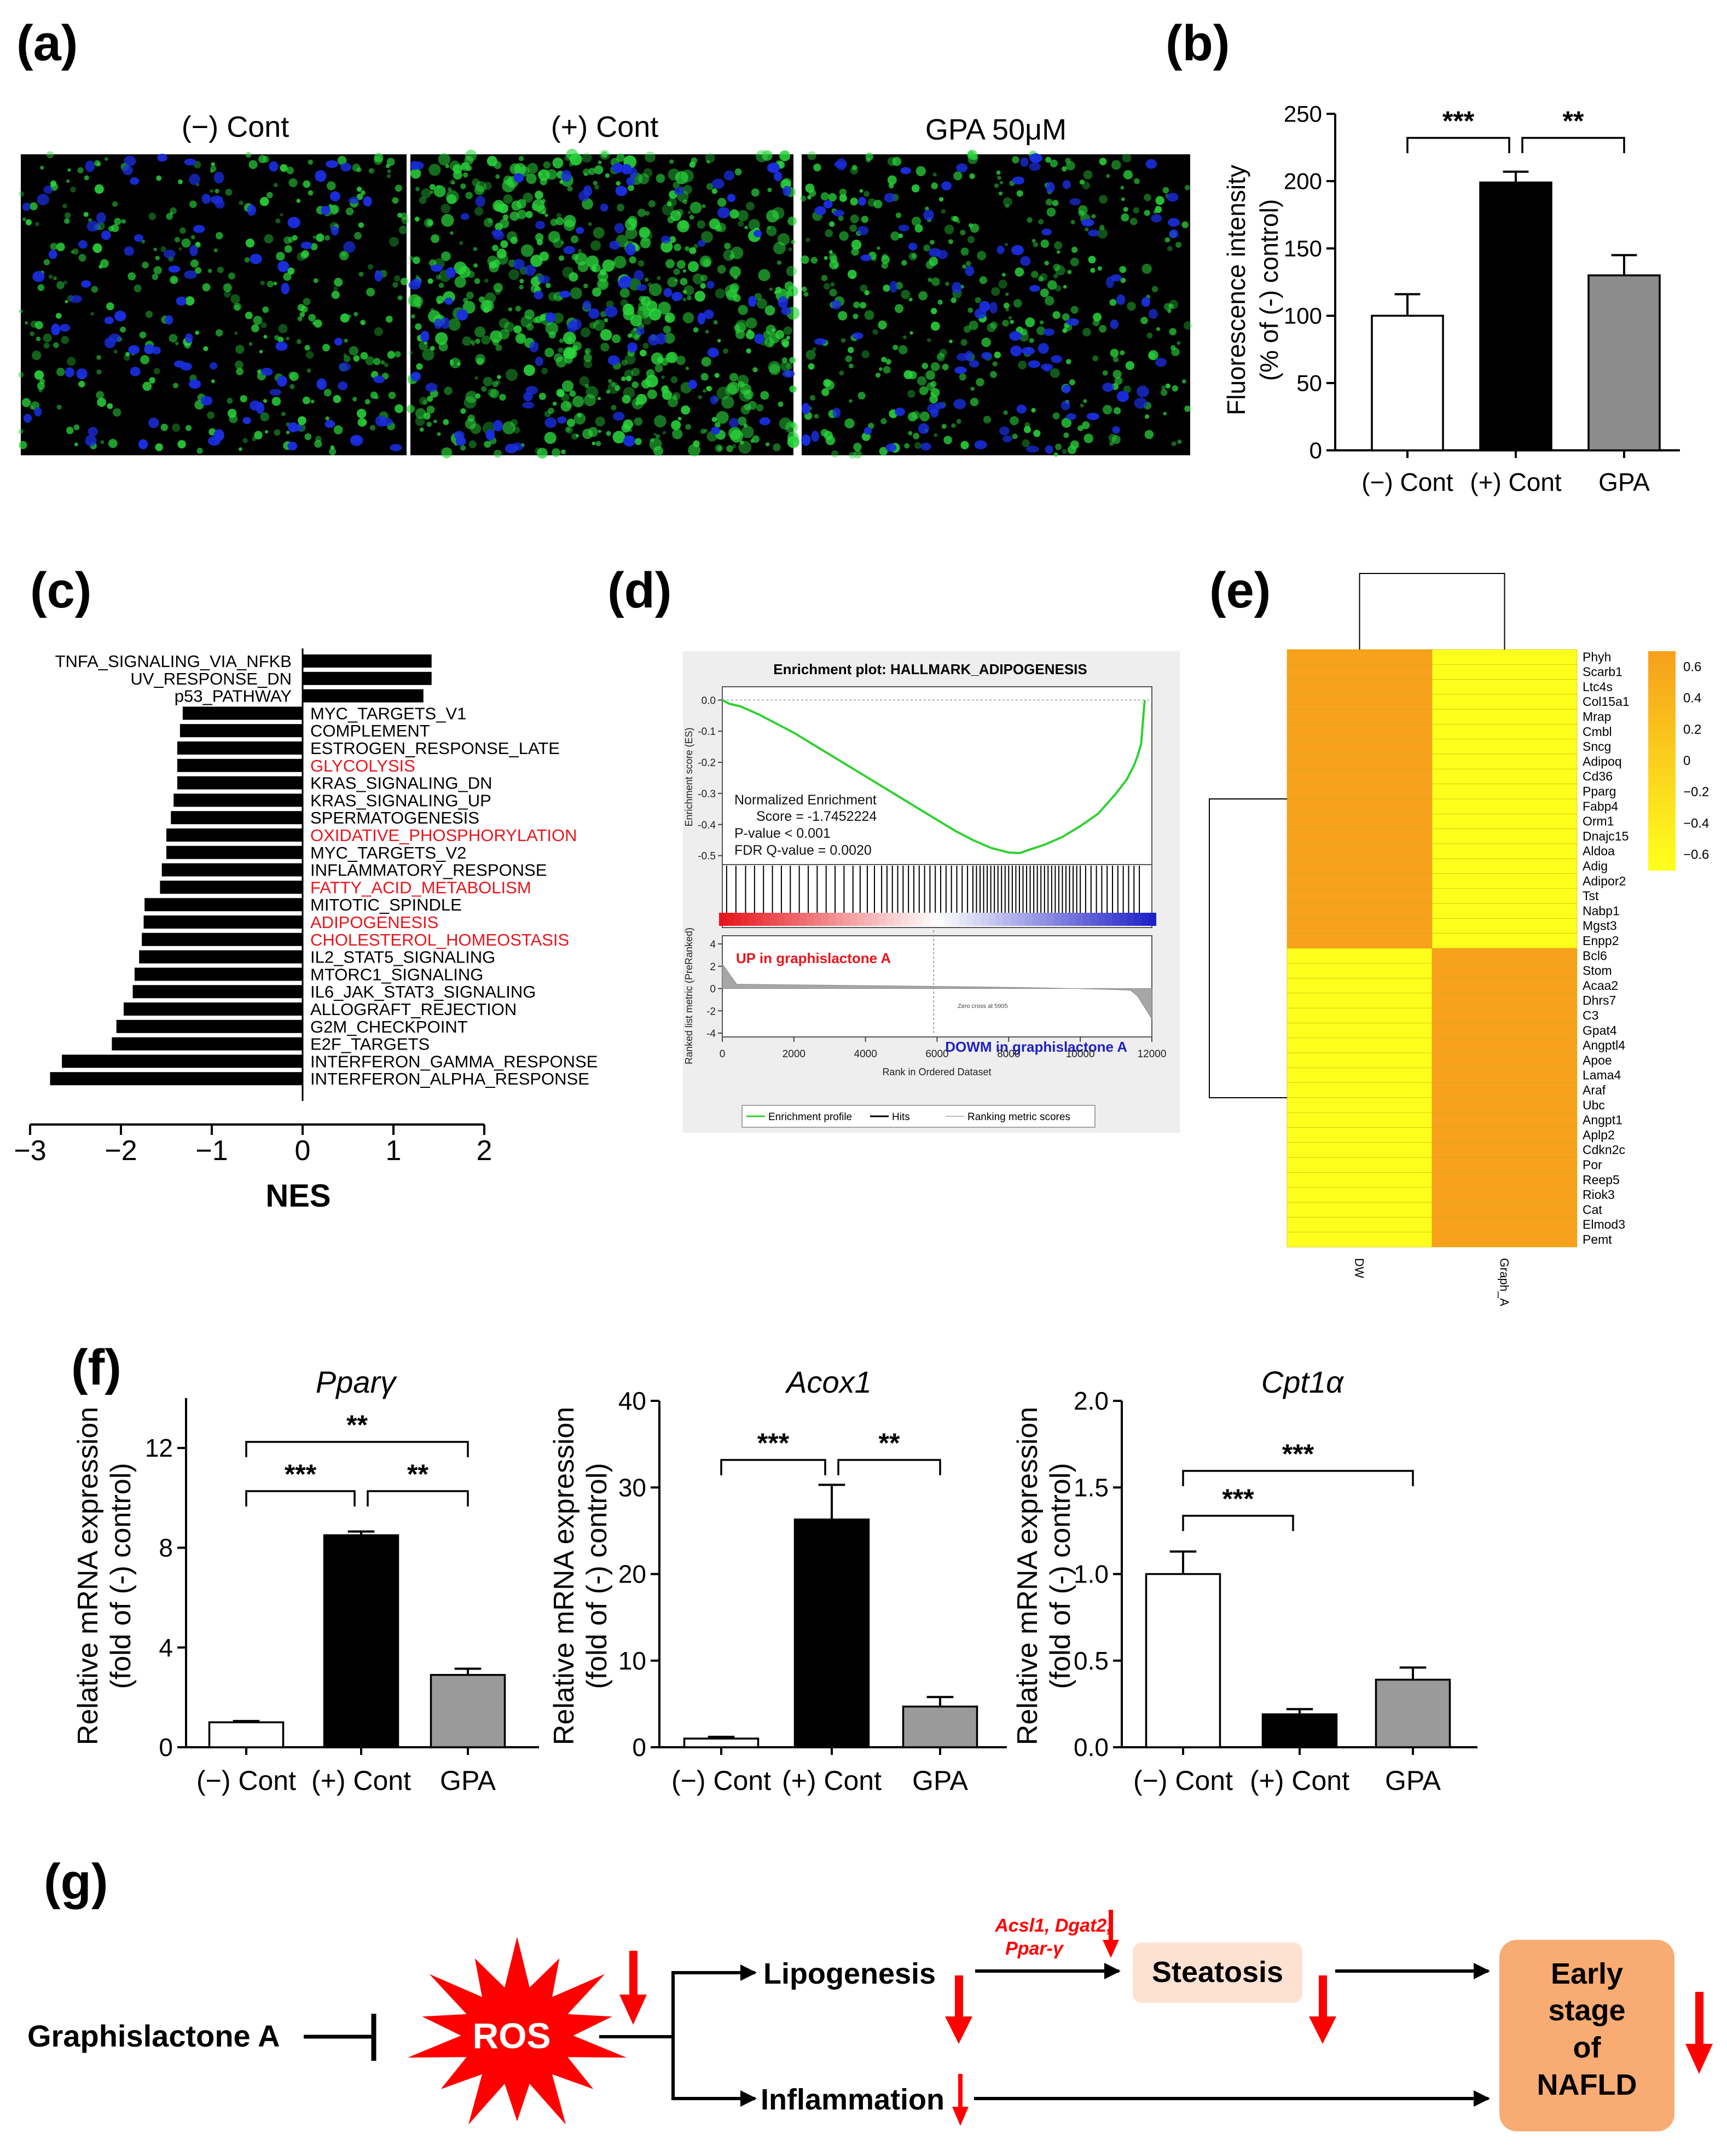 The height and width of the screenshot is (2156, 1727). I want to click on colorbar-segment, so click(1662, 743).